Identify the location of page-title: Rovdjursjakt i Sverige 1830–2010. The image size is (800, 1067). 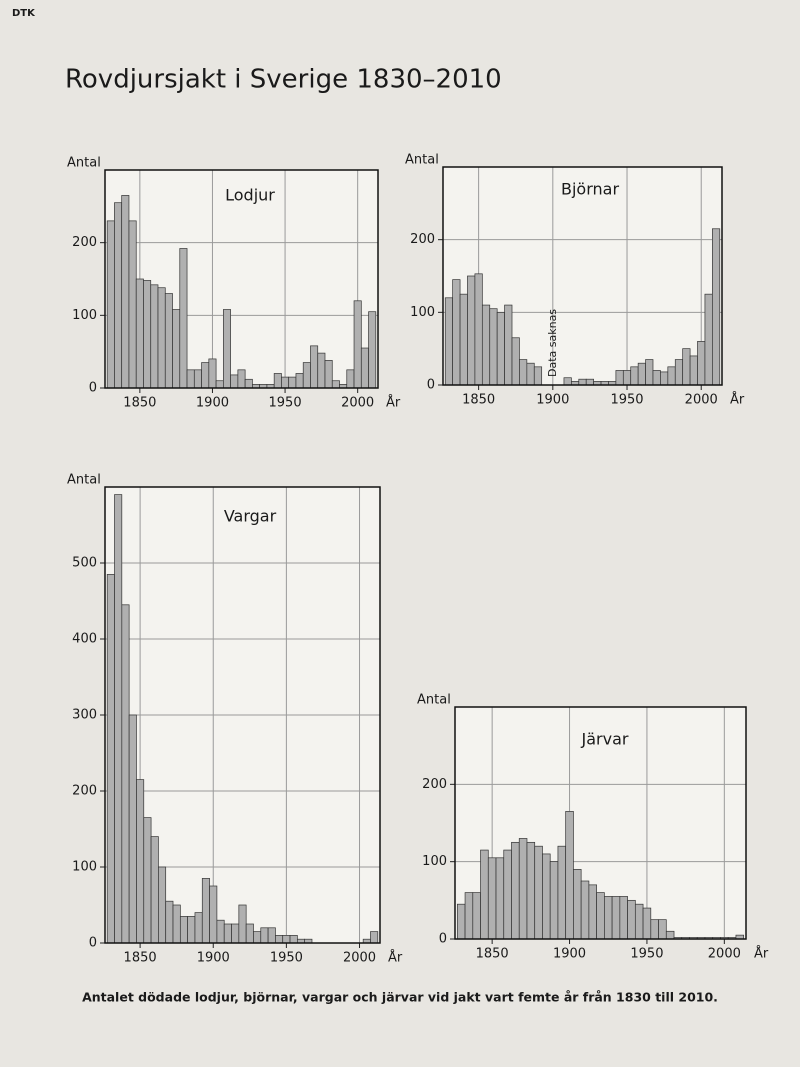
(283, 80).